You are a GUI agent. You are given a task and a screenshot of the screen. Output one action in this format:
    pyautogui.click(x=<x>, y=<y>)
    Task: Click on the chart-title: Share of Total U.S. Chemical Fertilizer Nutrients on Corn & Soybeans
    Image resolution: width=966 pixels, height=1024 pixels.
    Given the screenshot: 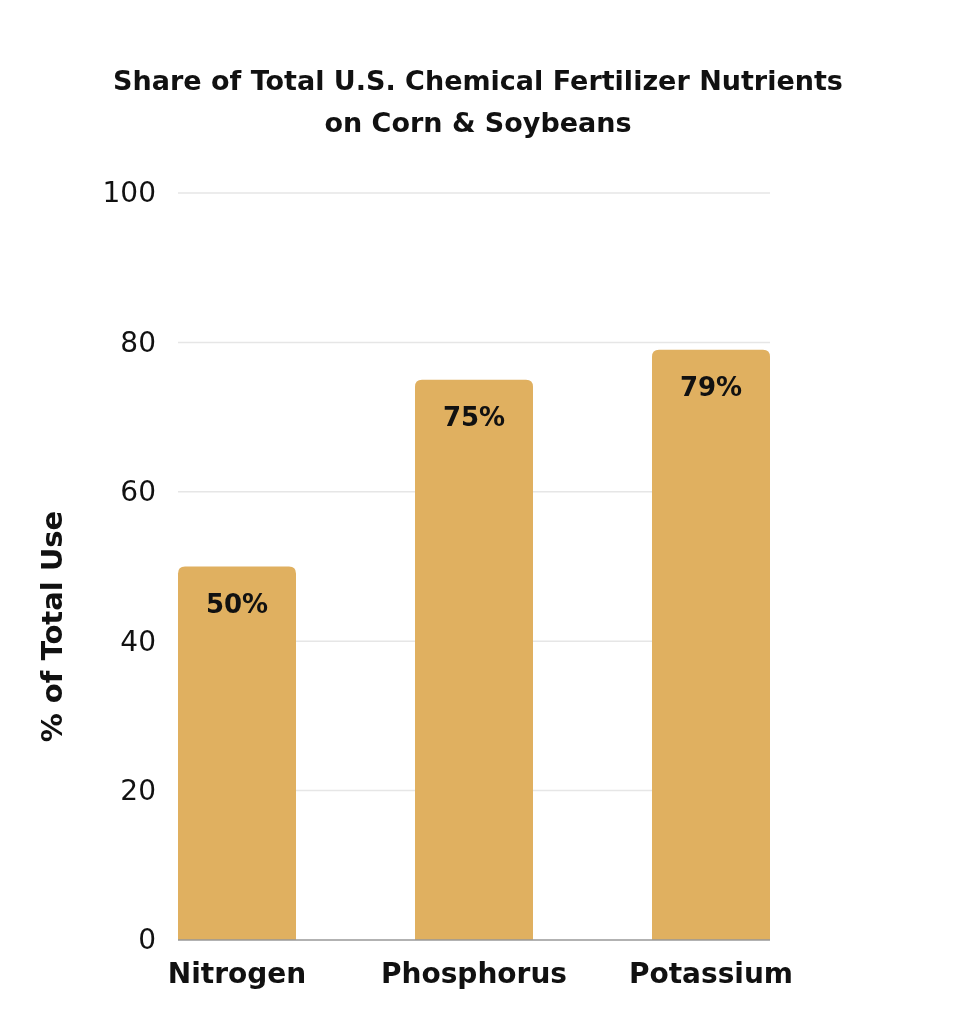 What is the action you would take?
    pyautogui.click(x=478, y=101)
    